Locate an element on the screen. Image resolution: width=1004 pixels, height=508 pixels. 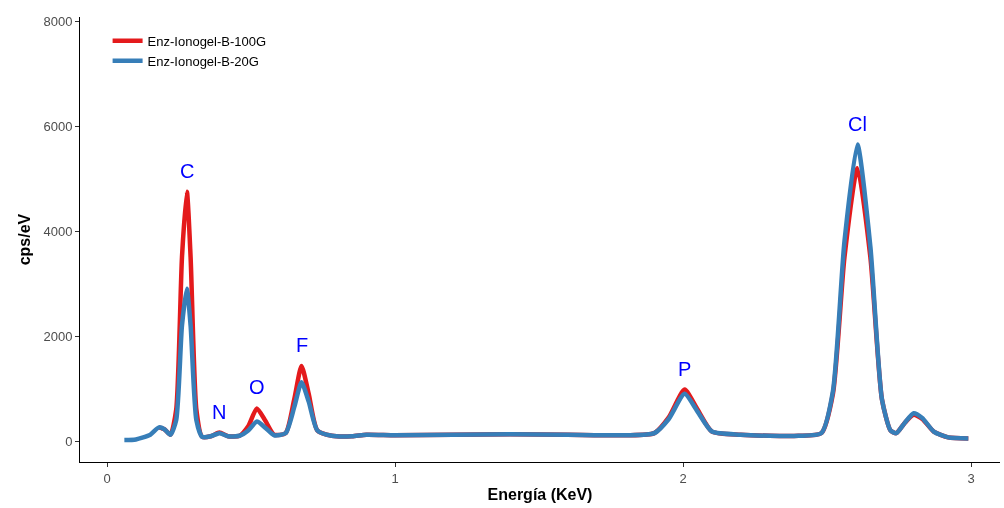
x-axis-title: Energía (KeV) is located at coordinates (540, 495).